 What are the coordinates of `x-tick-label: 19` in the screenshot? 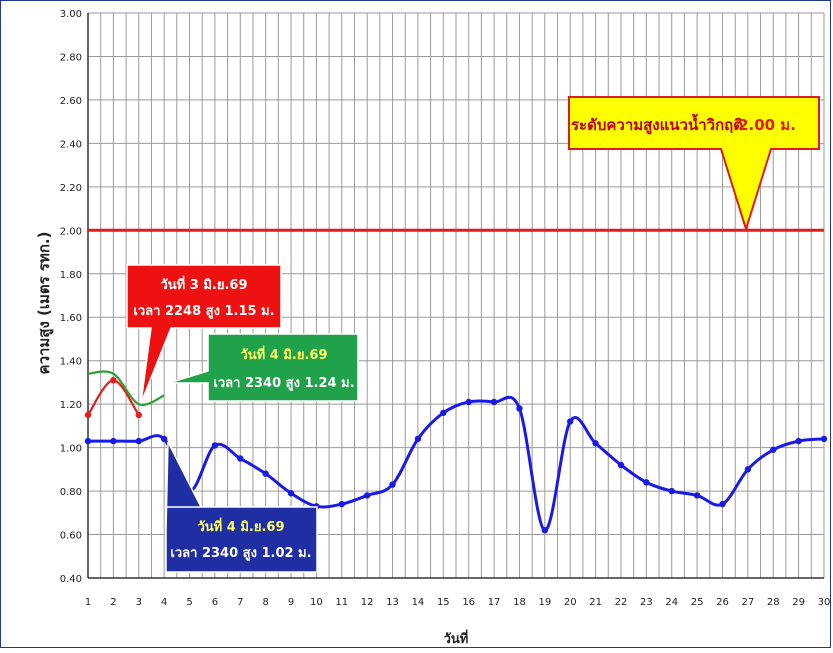 It's located at (544, 602).